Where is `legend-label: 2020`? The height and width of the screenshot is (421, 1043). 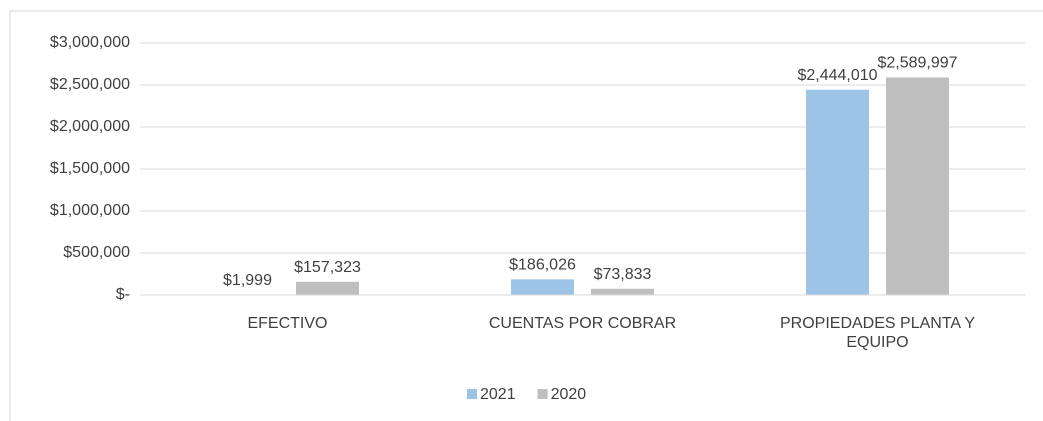
legend-label: 2020 is located at coordinates (569, 394).